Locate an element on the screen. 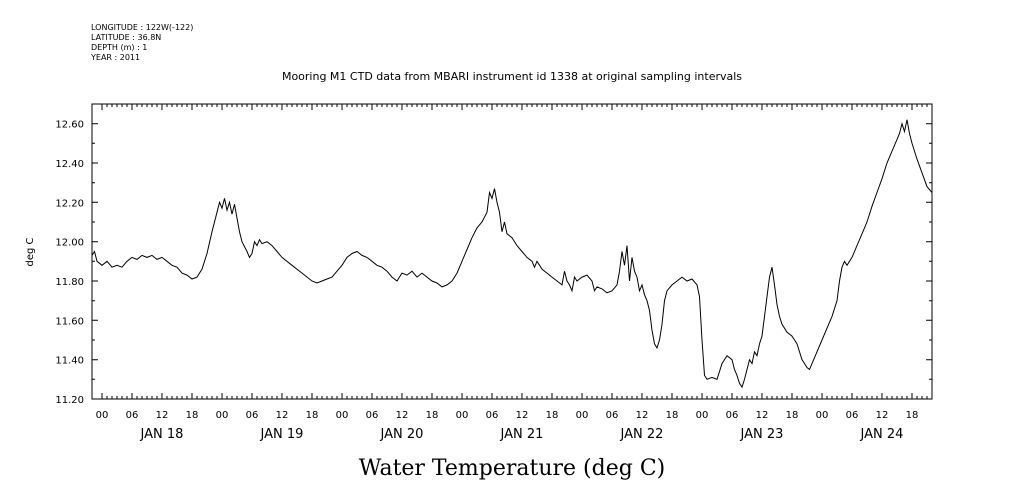 The height and width of the screenshot is (504, 1009). meta-line-2: DEPTH (m) : 1 is located at coordinates (119, 47).